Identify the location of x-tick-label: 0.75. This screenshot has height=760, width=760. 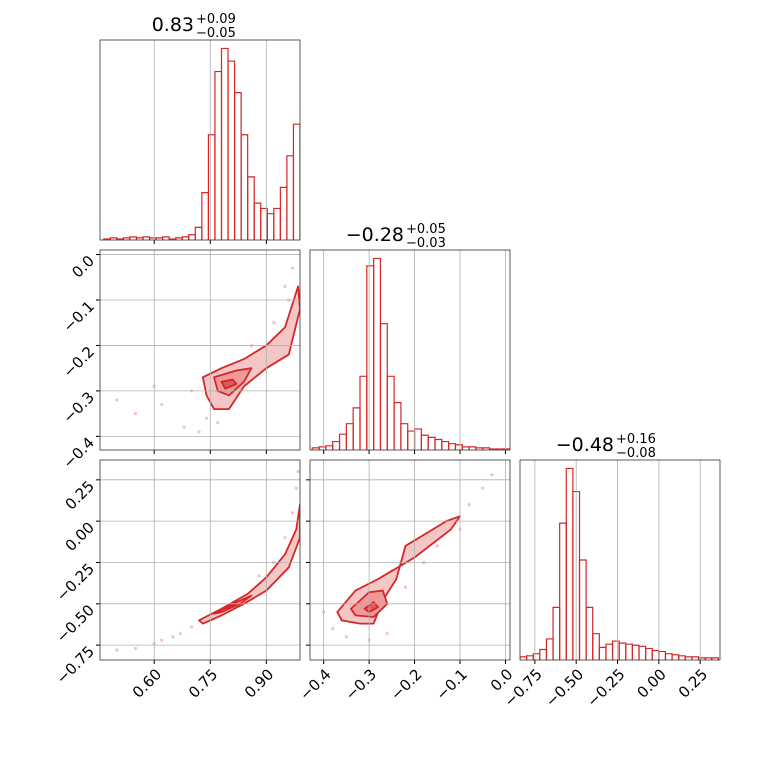
(203, 683).